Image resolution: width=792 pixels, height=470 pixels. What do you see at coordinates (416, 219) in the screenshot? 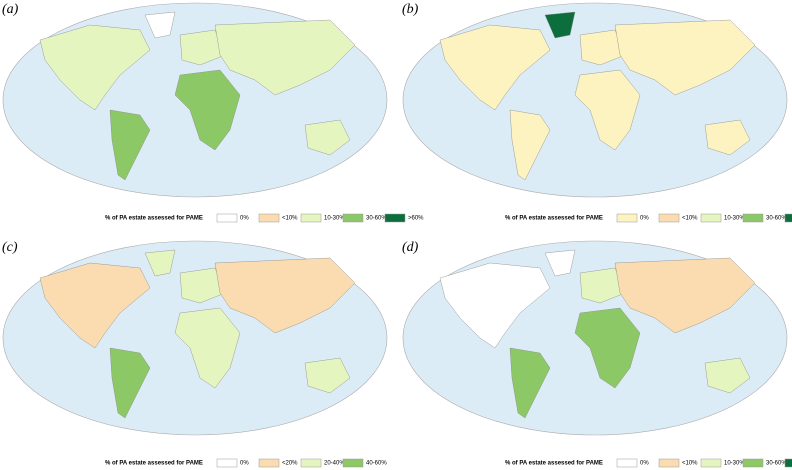
I see `legend-label: >60%` at bounding box center [416, 219].